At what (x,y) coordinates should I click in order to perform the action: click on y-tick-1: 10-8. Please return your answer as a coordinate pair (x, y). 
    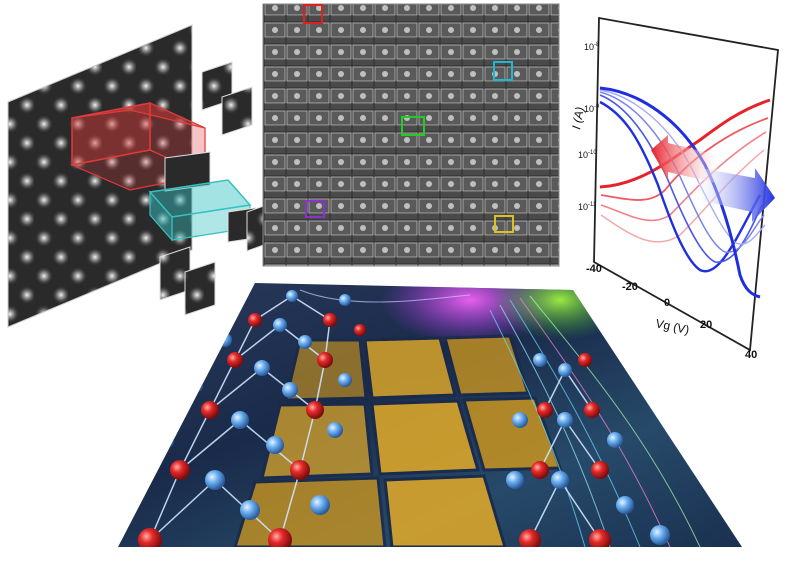
    Looking at the image, I should click on (592, 47).